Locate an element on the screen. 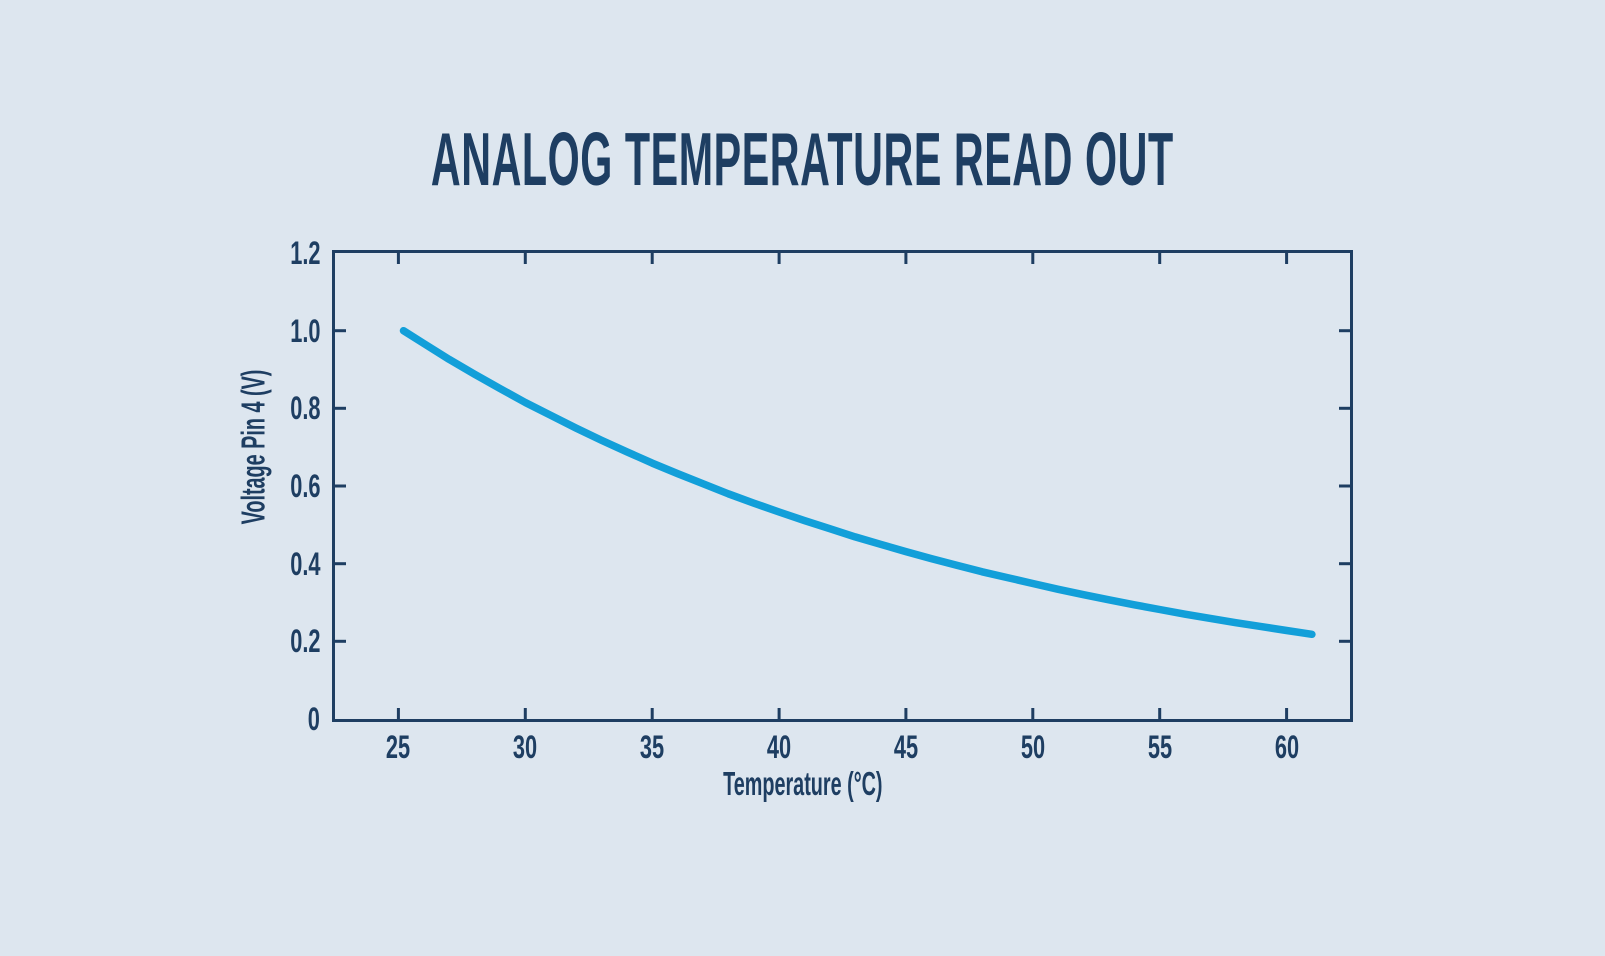  y-tick-label: 1.0 is located at coordinates (304, 330).